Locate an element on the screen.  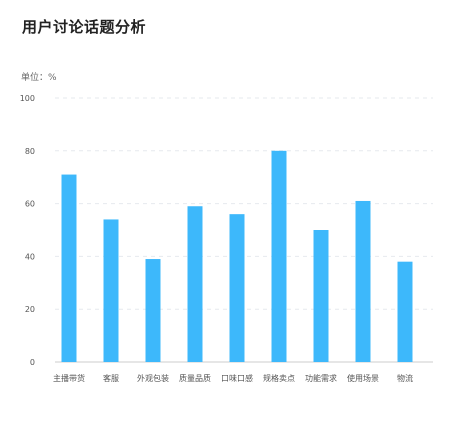
x-tick-label-6: 规格卖点 is located at coordinates (279, 378).